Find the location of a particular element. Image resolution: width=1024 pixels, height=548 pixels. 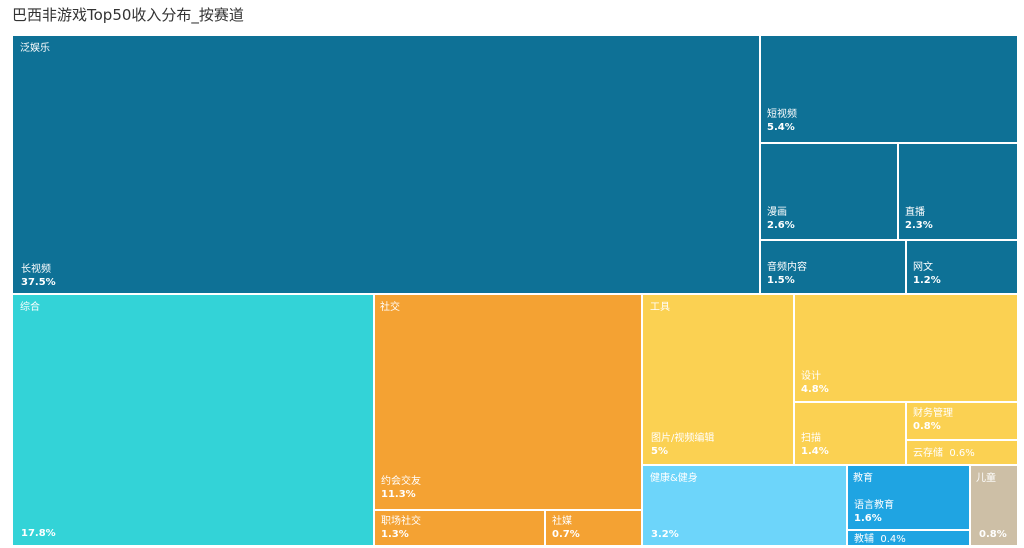

cell-label: 短视频 5.4% is located at coordinates (782, 121).